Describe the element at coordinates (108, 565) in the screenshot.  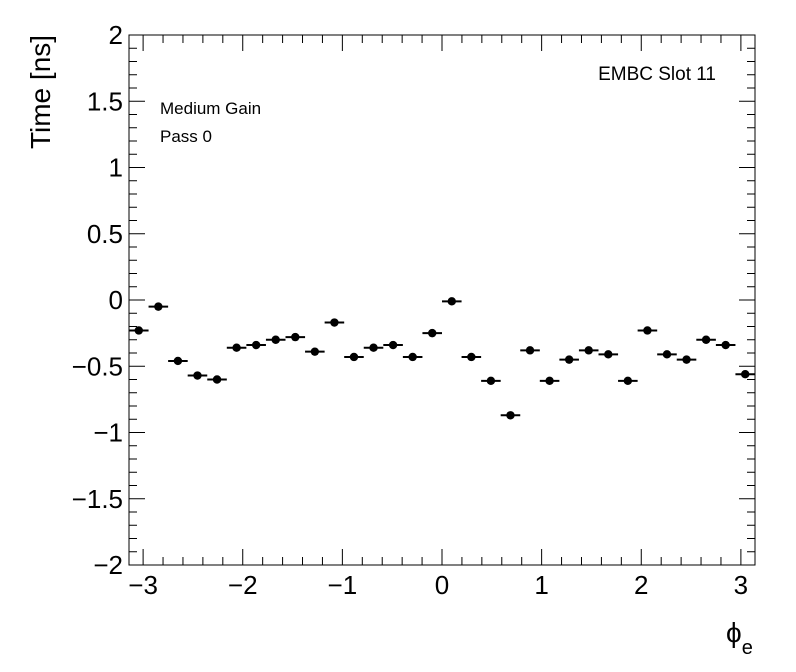
I see `y-tick-label: −2` at that location.